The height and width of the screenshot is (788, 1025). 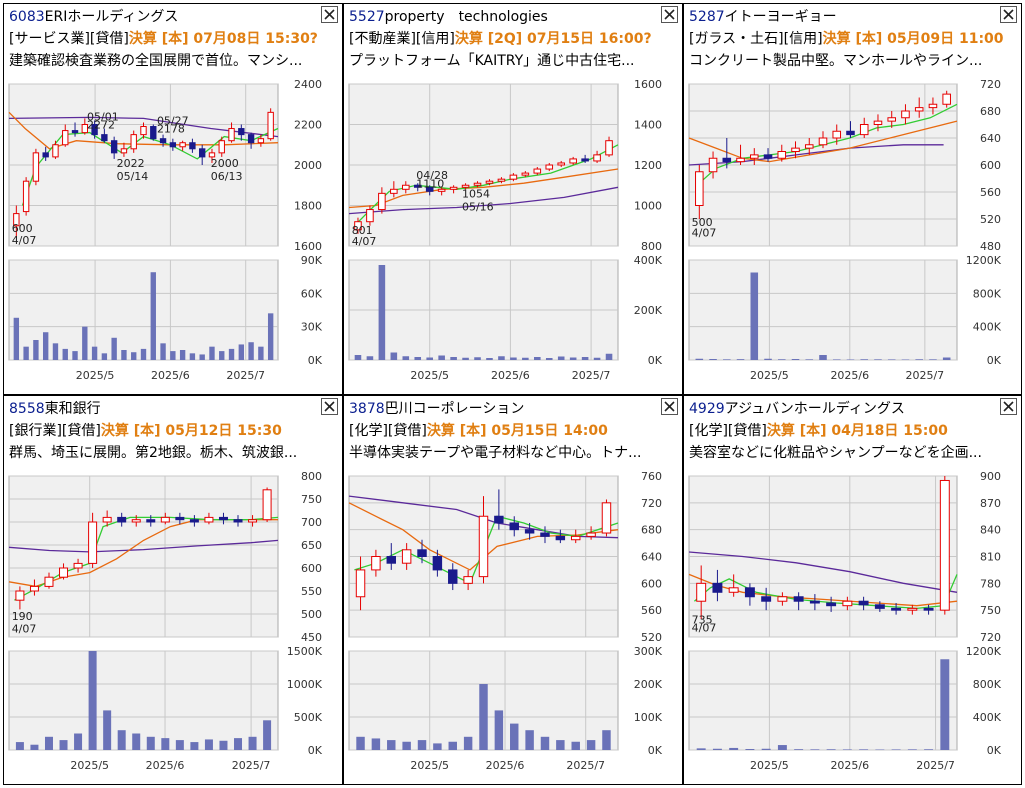 What do you see at coordinates (27, 17) in the screenshot?
I see `stock-code: 6083` at bounding box center [27, 17].